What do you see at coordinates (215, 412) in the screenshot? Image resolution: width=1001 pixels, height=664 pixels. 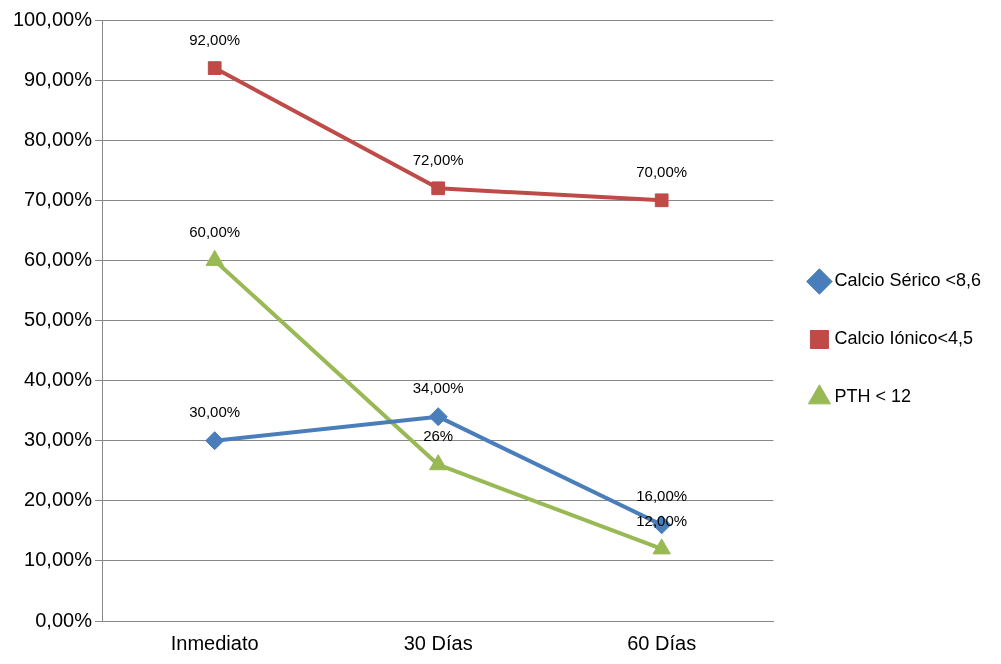 I see `data-label: 30,00%` at bounding box center [215, 412].